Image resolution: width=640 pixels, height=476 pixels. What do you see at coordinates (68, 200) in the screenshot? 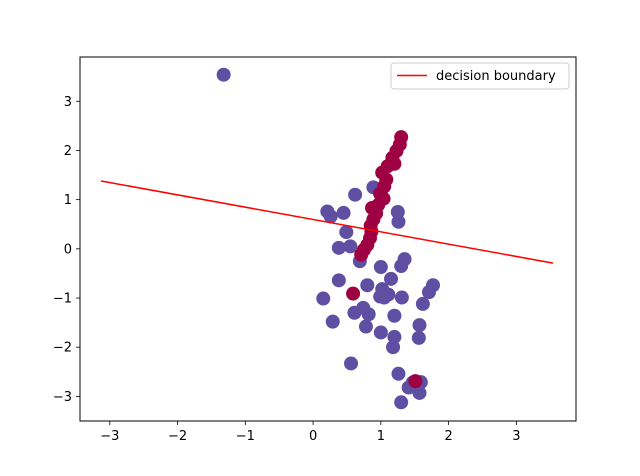
I see `y-tick-label: 1` at bounding box center [68, 200].